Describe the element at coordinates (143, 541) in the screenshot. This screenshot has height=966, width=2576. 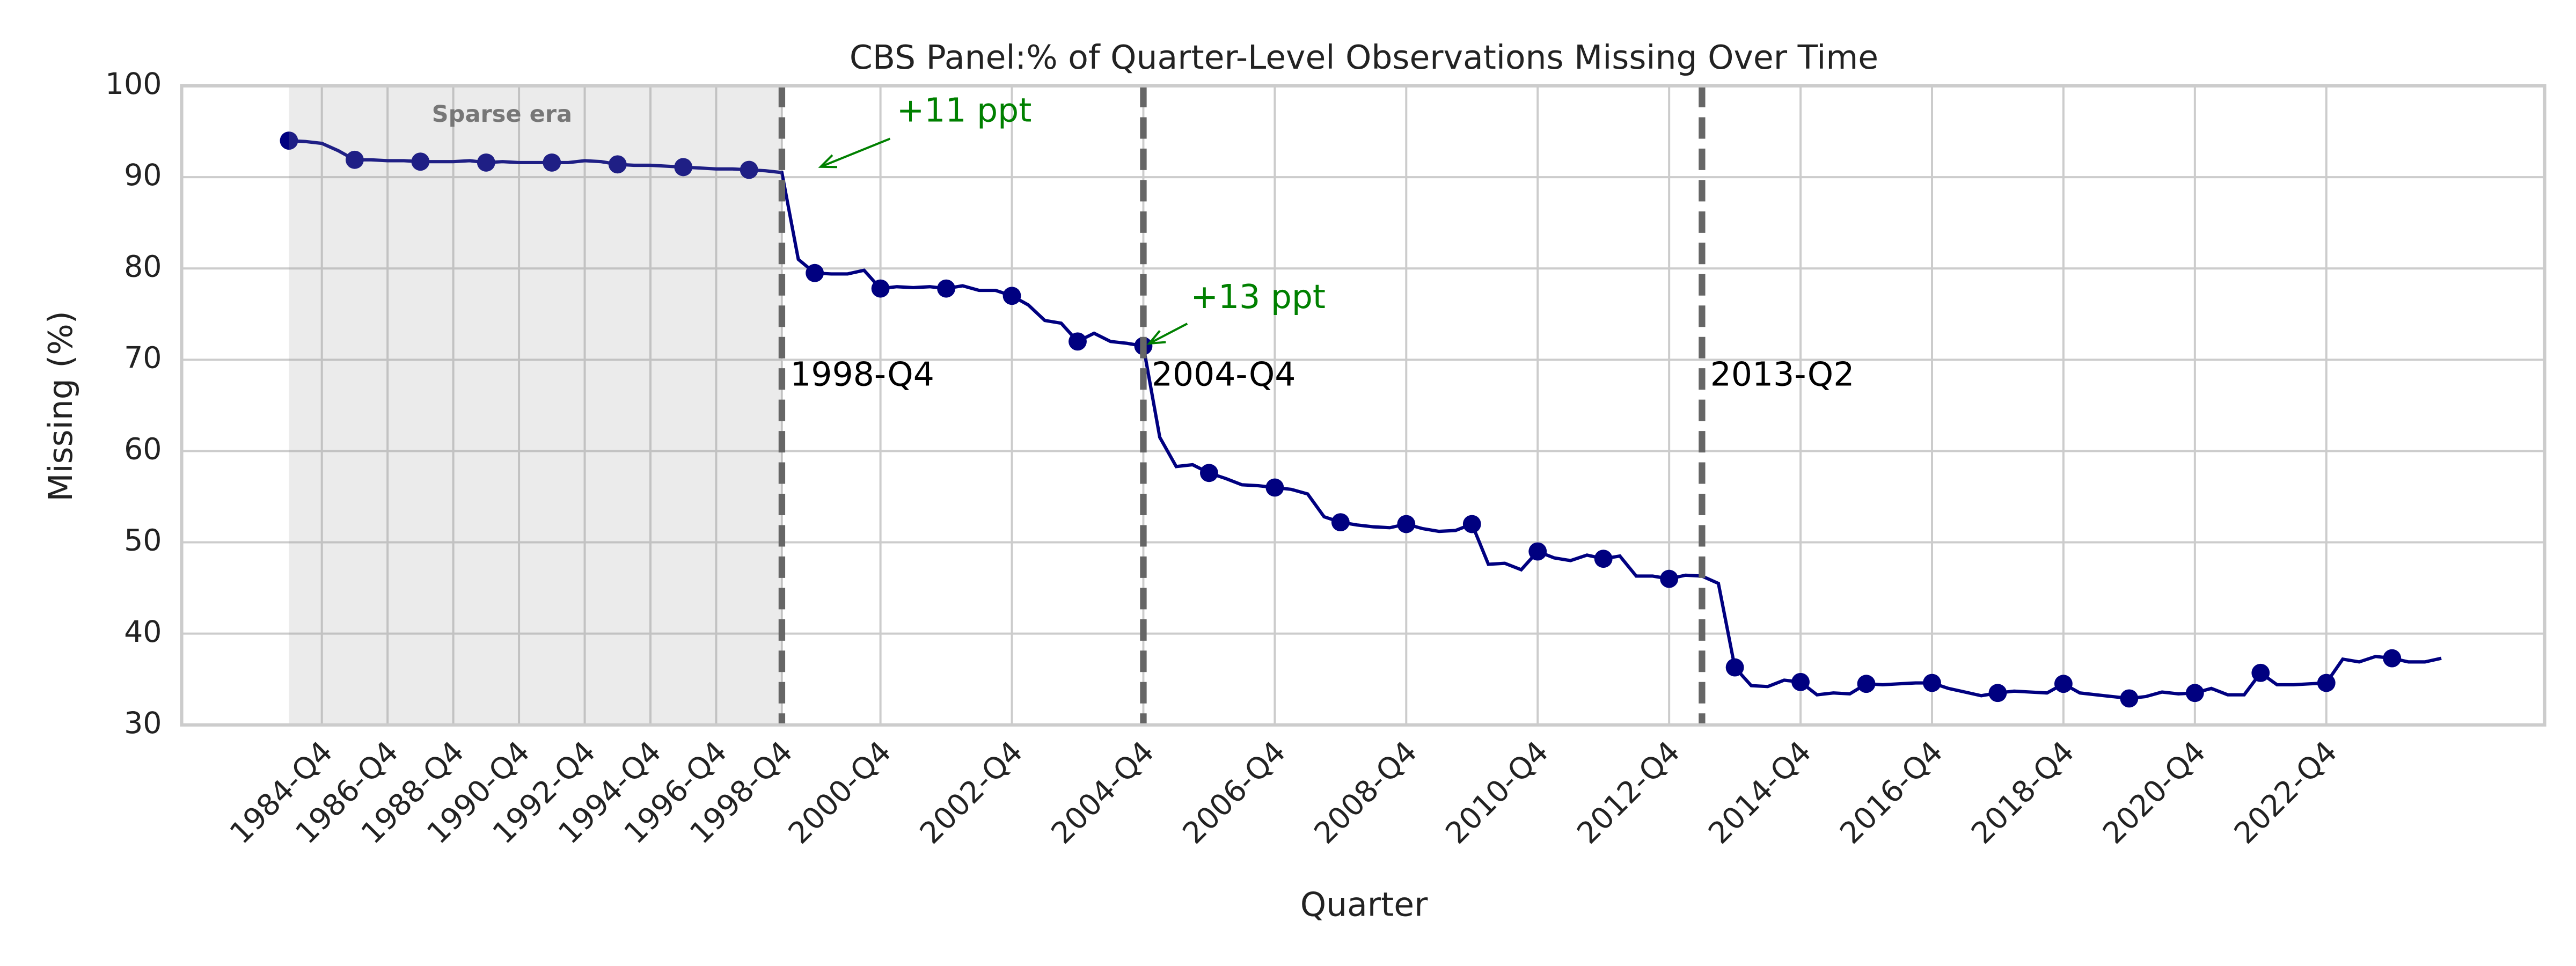
I see `y-tick-label: 50` at that location.